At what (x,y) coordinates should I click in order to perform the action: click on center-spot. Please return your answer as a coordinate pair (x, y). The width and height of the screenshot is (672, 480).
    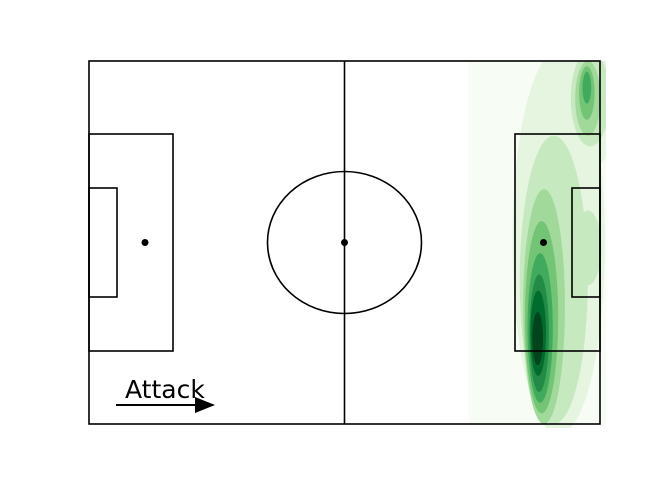
    Looking at the image, I should click on (344, 242).